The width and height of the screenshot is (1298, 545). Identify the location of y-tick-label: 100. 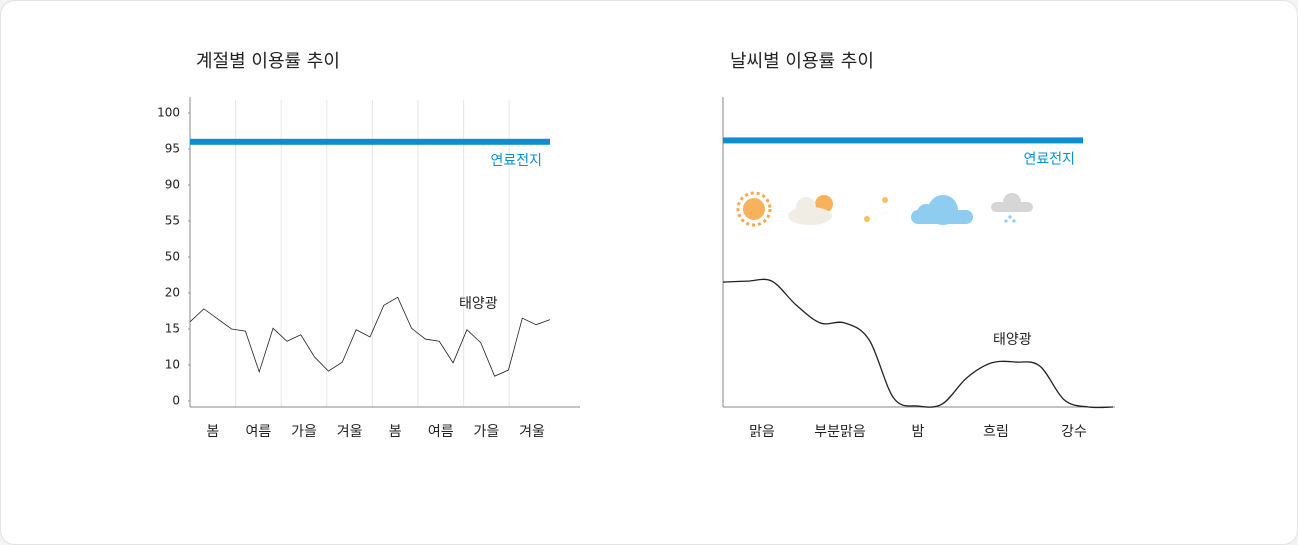
(168, 113).